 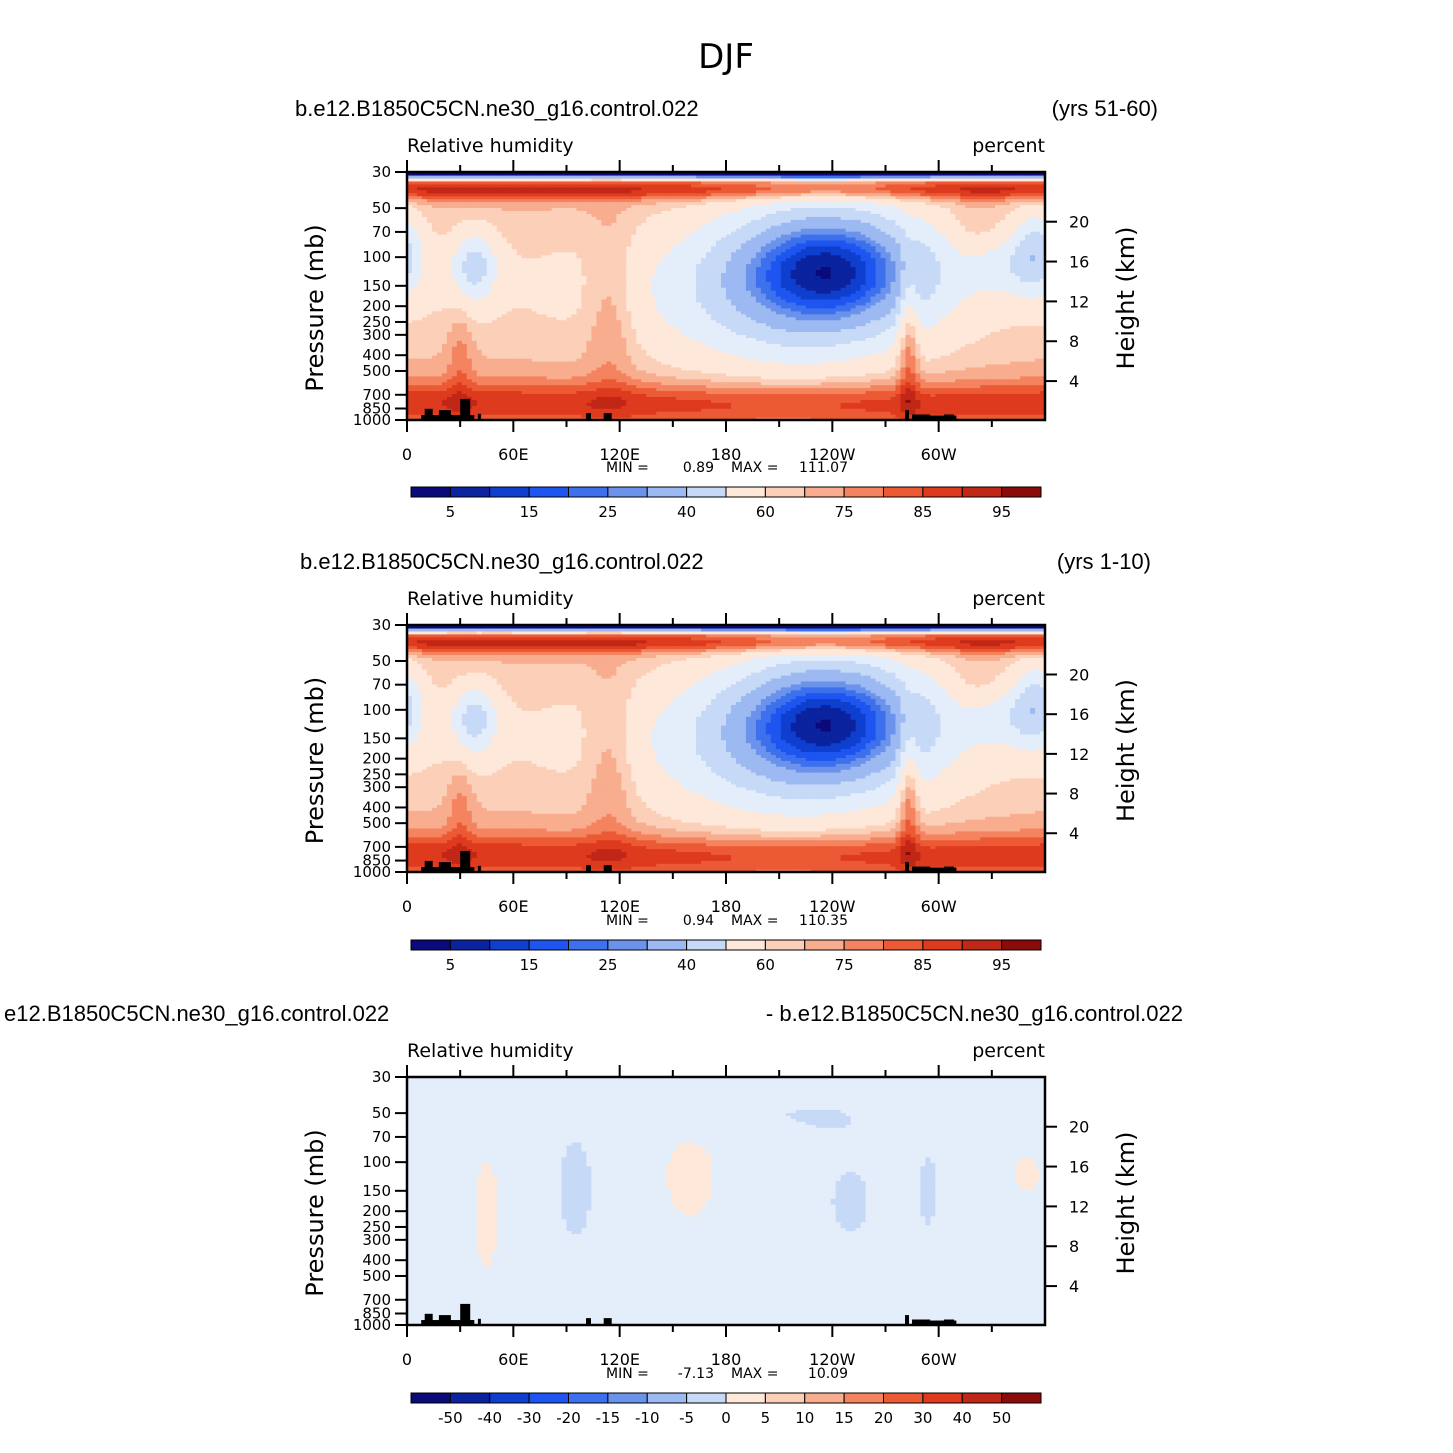 What do you see at coordinates (1008, 146) in the screenshot?
I see `units-label: percent` at bounding box center [1008, 146].